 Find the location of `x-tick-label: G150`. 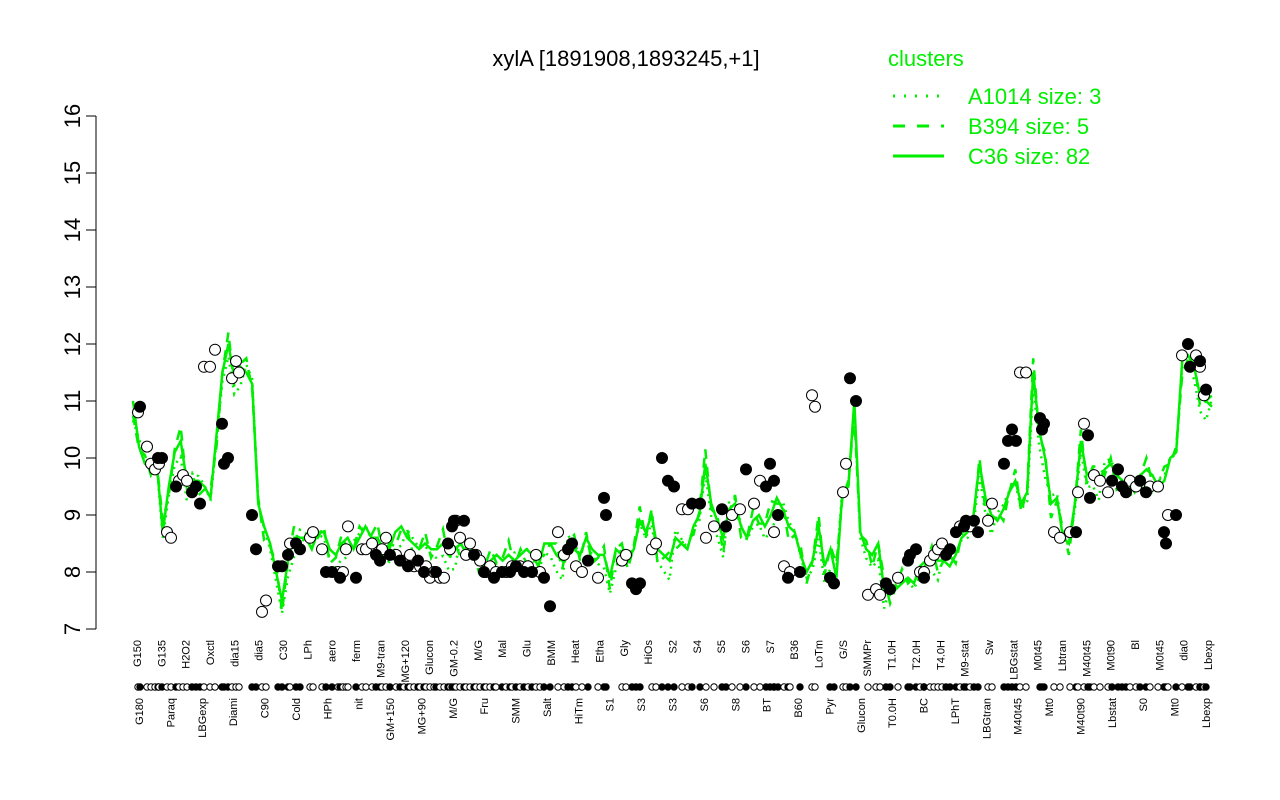

x-tick-label: G150 is located at coordinates (138, 653).